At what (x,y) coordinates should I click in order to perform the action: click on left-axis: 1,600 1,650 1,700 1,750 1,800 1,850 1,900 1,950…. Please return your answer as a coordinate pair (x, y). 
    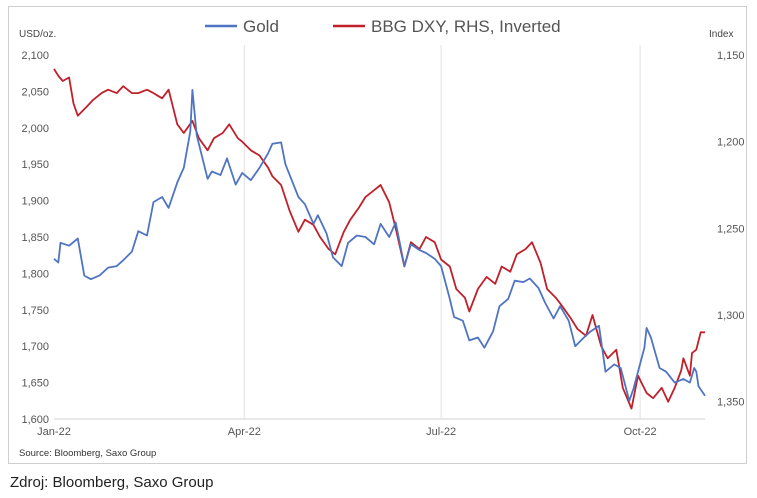
    Looking at the image, I should click on (35, 238).